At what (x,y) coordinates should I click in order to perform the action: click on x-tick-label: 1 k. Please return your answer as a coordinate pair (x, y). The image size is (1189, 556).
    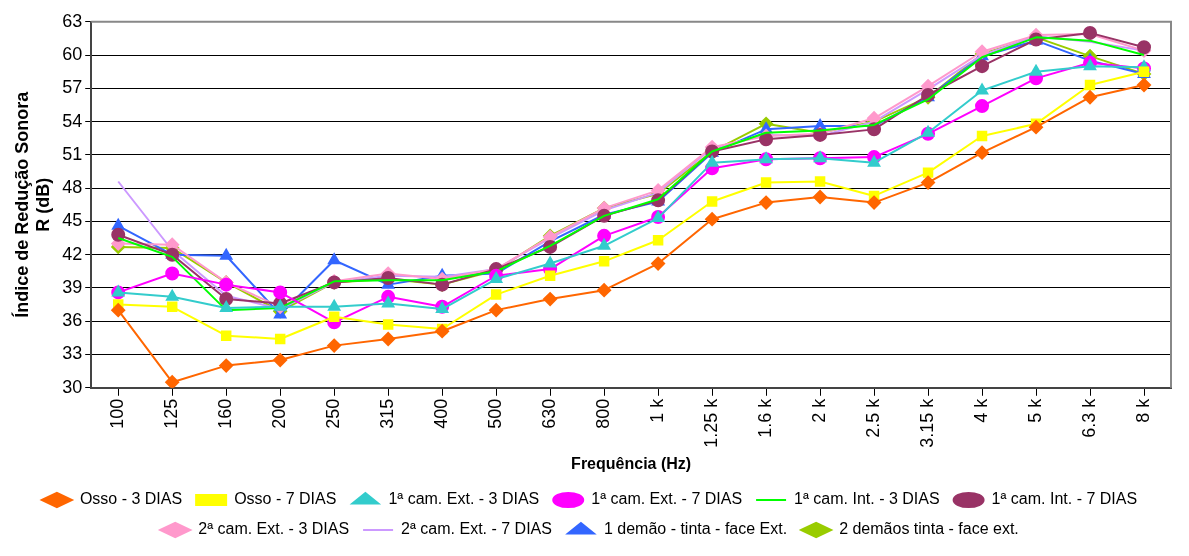
    Looking at the image, I should click on (657, 410).